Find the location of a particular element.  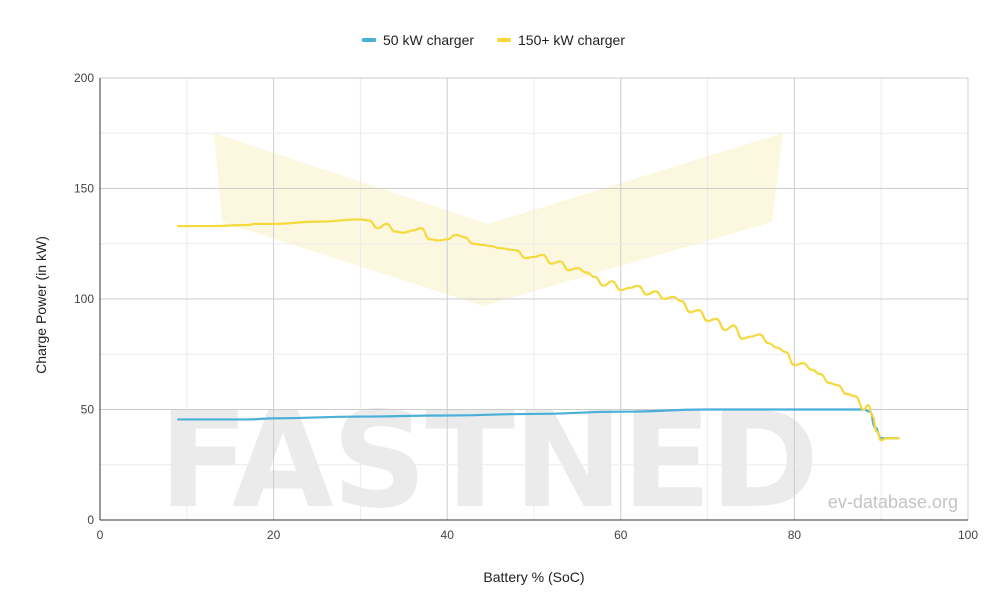

source-credit: ev-database.org is located at coordinates (893, 502).